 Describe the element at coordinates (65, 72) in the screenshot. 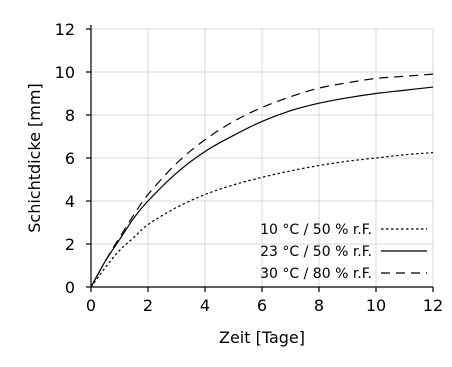

I see `y-tick-label: 10` at that location.